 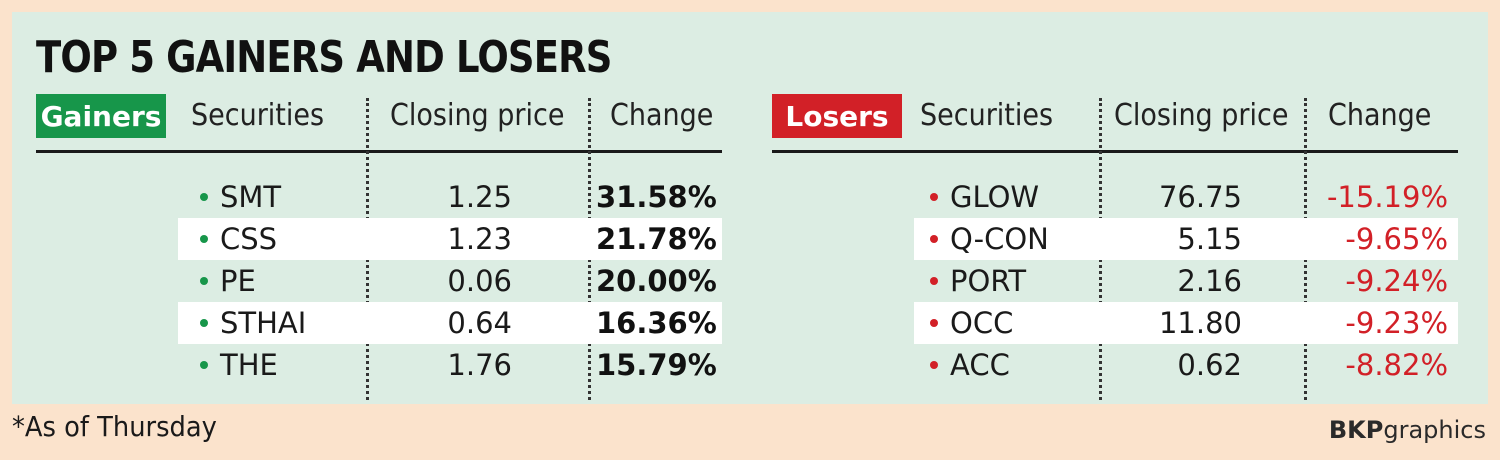 What do you see at coordinates (1209, 365) in the screenshot?
I see `closing-price: 0.62` at bounding box center [1209, 365].